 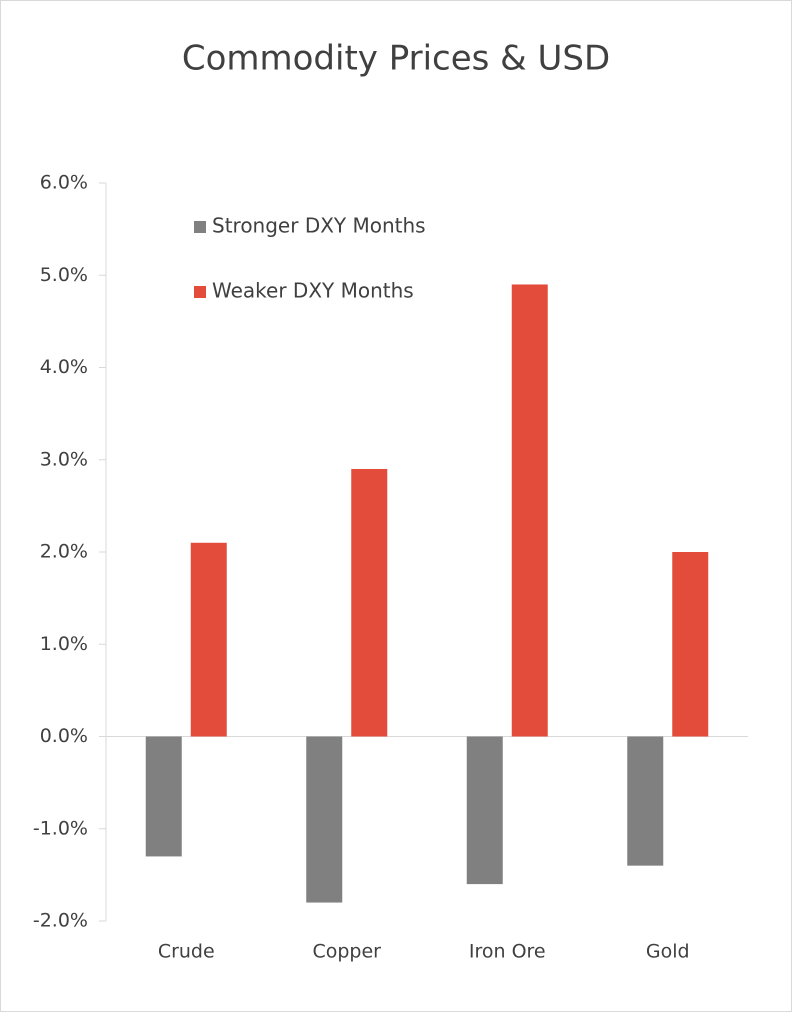 I want to click on x-tick-label: Gold, so click(x=668, y=952).